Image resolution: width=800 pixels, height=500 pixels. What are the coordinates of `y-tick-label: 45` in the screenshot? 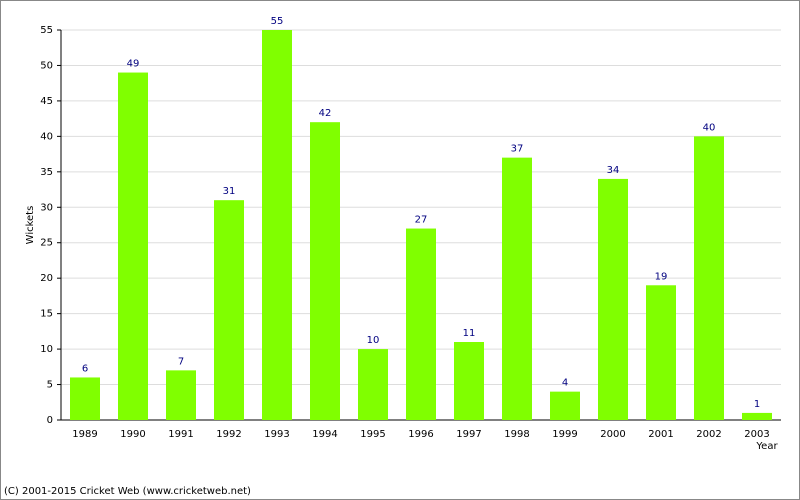 It's located at (46, 101).